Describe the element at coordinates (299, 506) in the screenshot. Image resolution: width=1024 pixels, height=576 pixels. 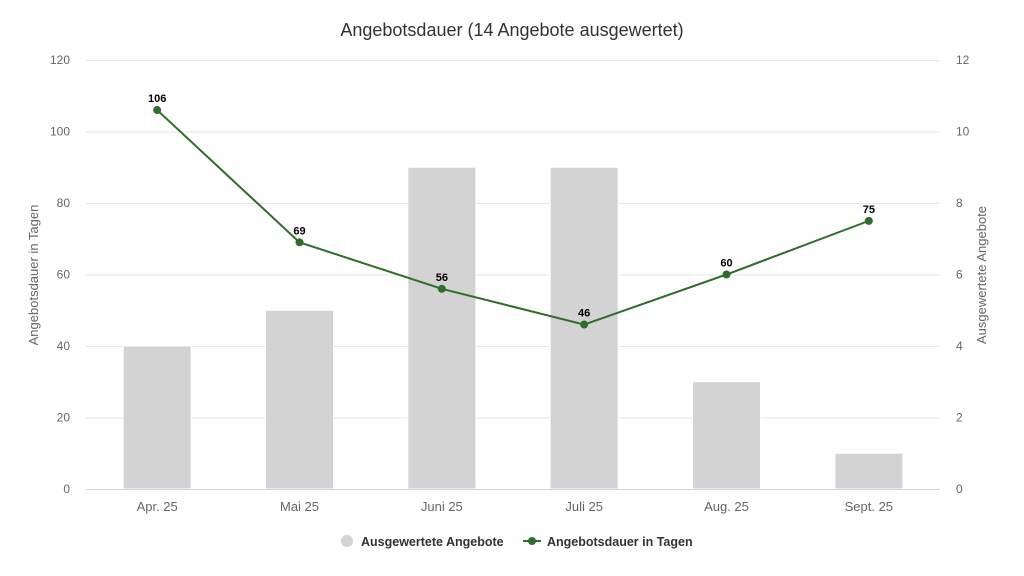
I see `x-tick-label: Mai 25` at that location.